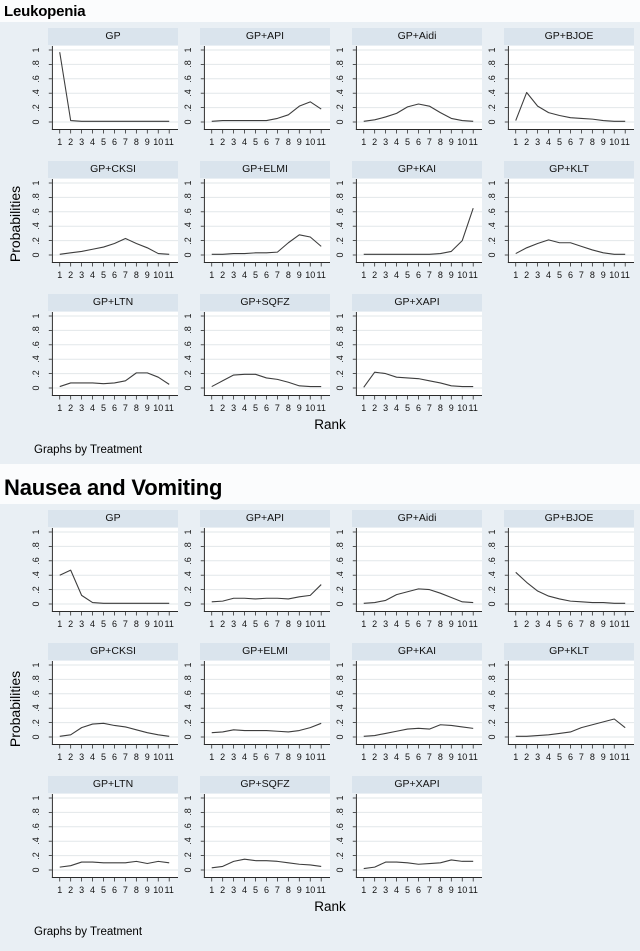 The image size is (640, 951). What do you see at coordinates (318, 425) in the screenshot?
I see `x-axis-label-row: Rank` at bounding box center [318, 425].